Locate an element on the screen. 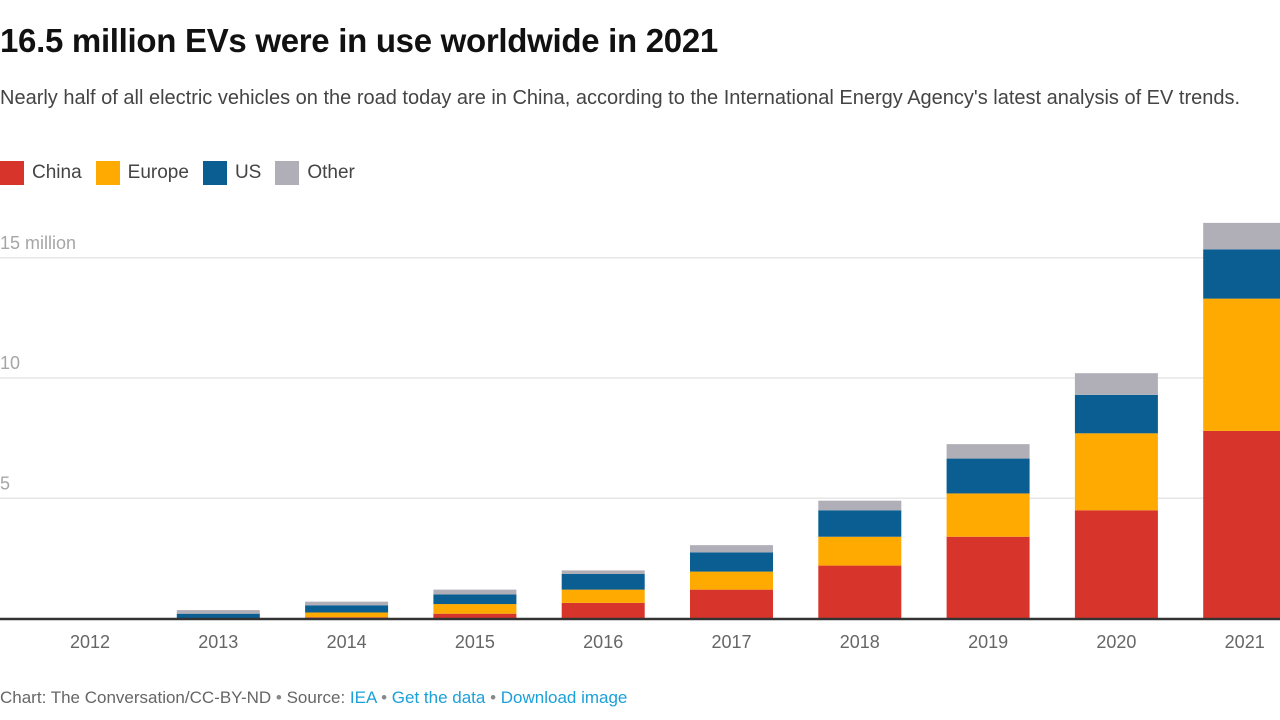 The image size is (1280, 720). bar-europe-2020 is located at coordinates (1116, 472).